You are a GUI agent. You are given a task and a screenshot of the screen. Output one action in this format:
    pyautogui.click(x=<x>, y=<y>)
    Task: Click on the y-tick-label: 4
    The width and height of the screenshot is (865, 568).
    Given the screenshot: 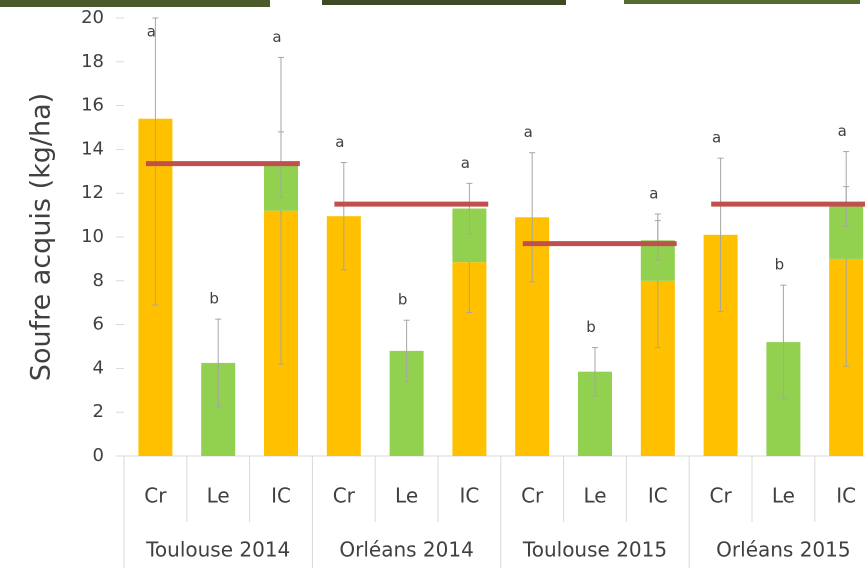 What is the action you would take?
    pyautogui.click(x=98, y=367)
    